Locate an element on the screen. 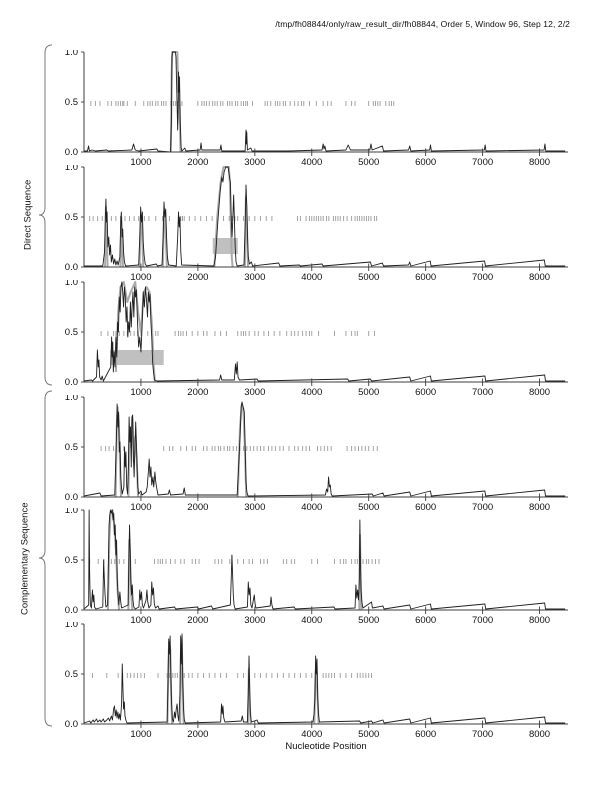 The image size is (612, 792). x-axis-title: Nucleotide Position is located at coordinates (326, 746).